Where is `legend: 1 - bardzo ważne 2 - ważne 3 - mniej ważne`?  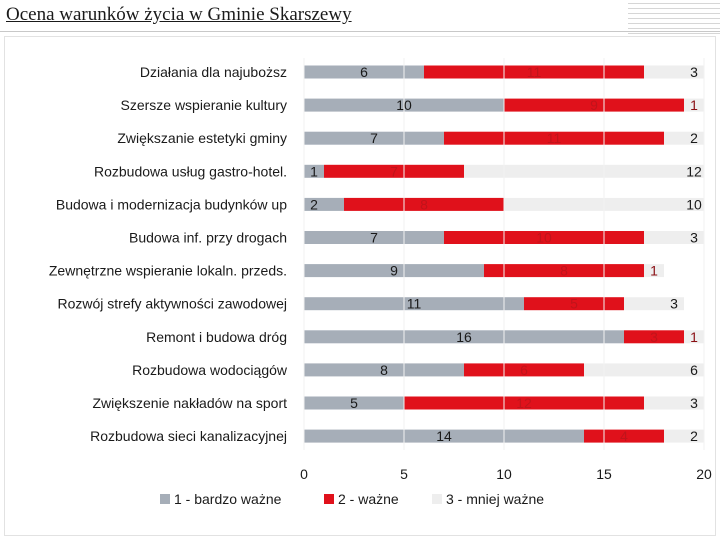 legend: 1 - bardzo ważne 2 - ważne 3 - mniej ważne is located at coordinates (352, 499).